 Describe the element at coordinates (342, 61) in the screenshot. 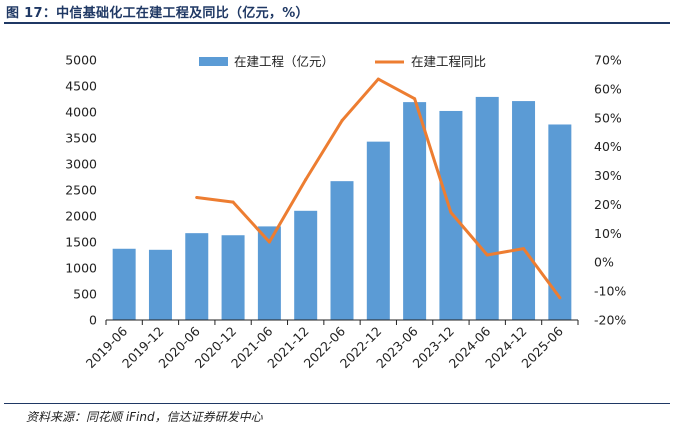

I see `legend: 在建工程（亿元） 在建工程同比` at that location.